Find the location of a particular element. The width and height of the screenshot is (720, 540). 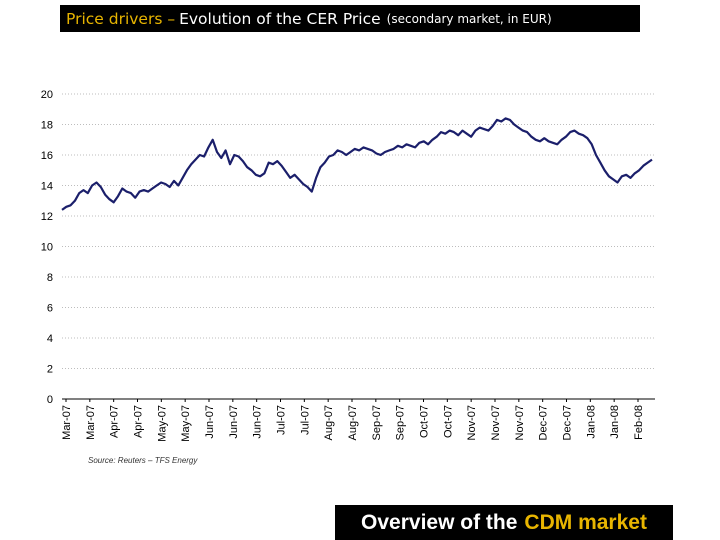

y-tick-label: 20 is located at coordinates (47, 95).